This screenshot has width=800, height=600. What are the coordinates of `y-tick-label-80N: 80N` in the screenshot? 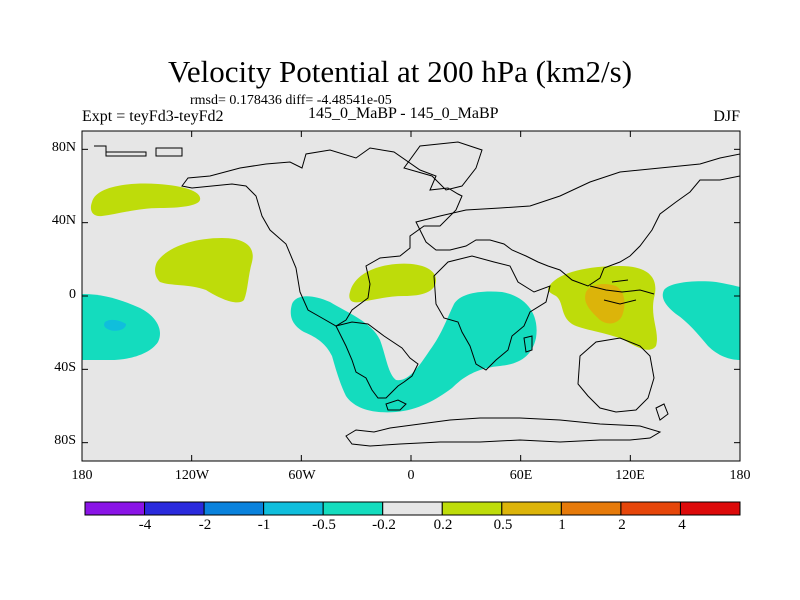 It's located at (63, 147).